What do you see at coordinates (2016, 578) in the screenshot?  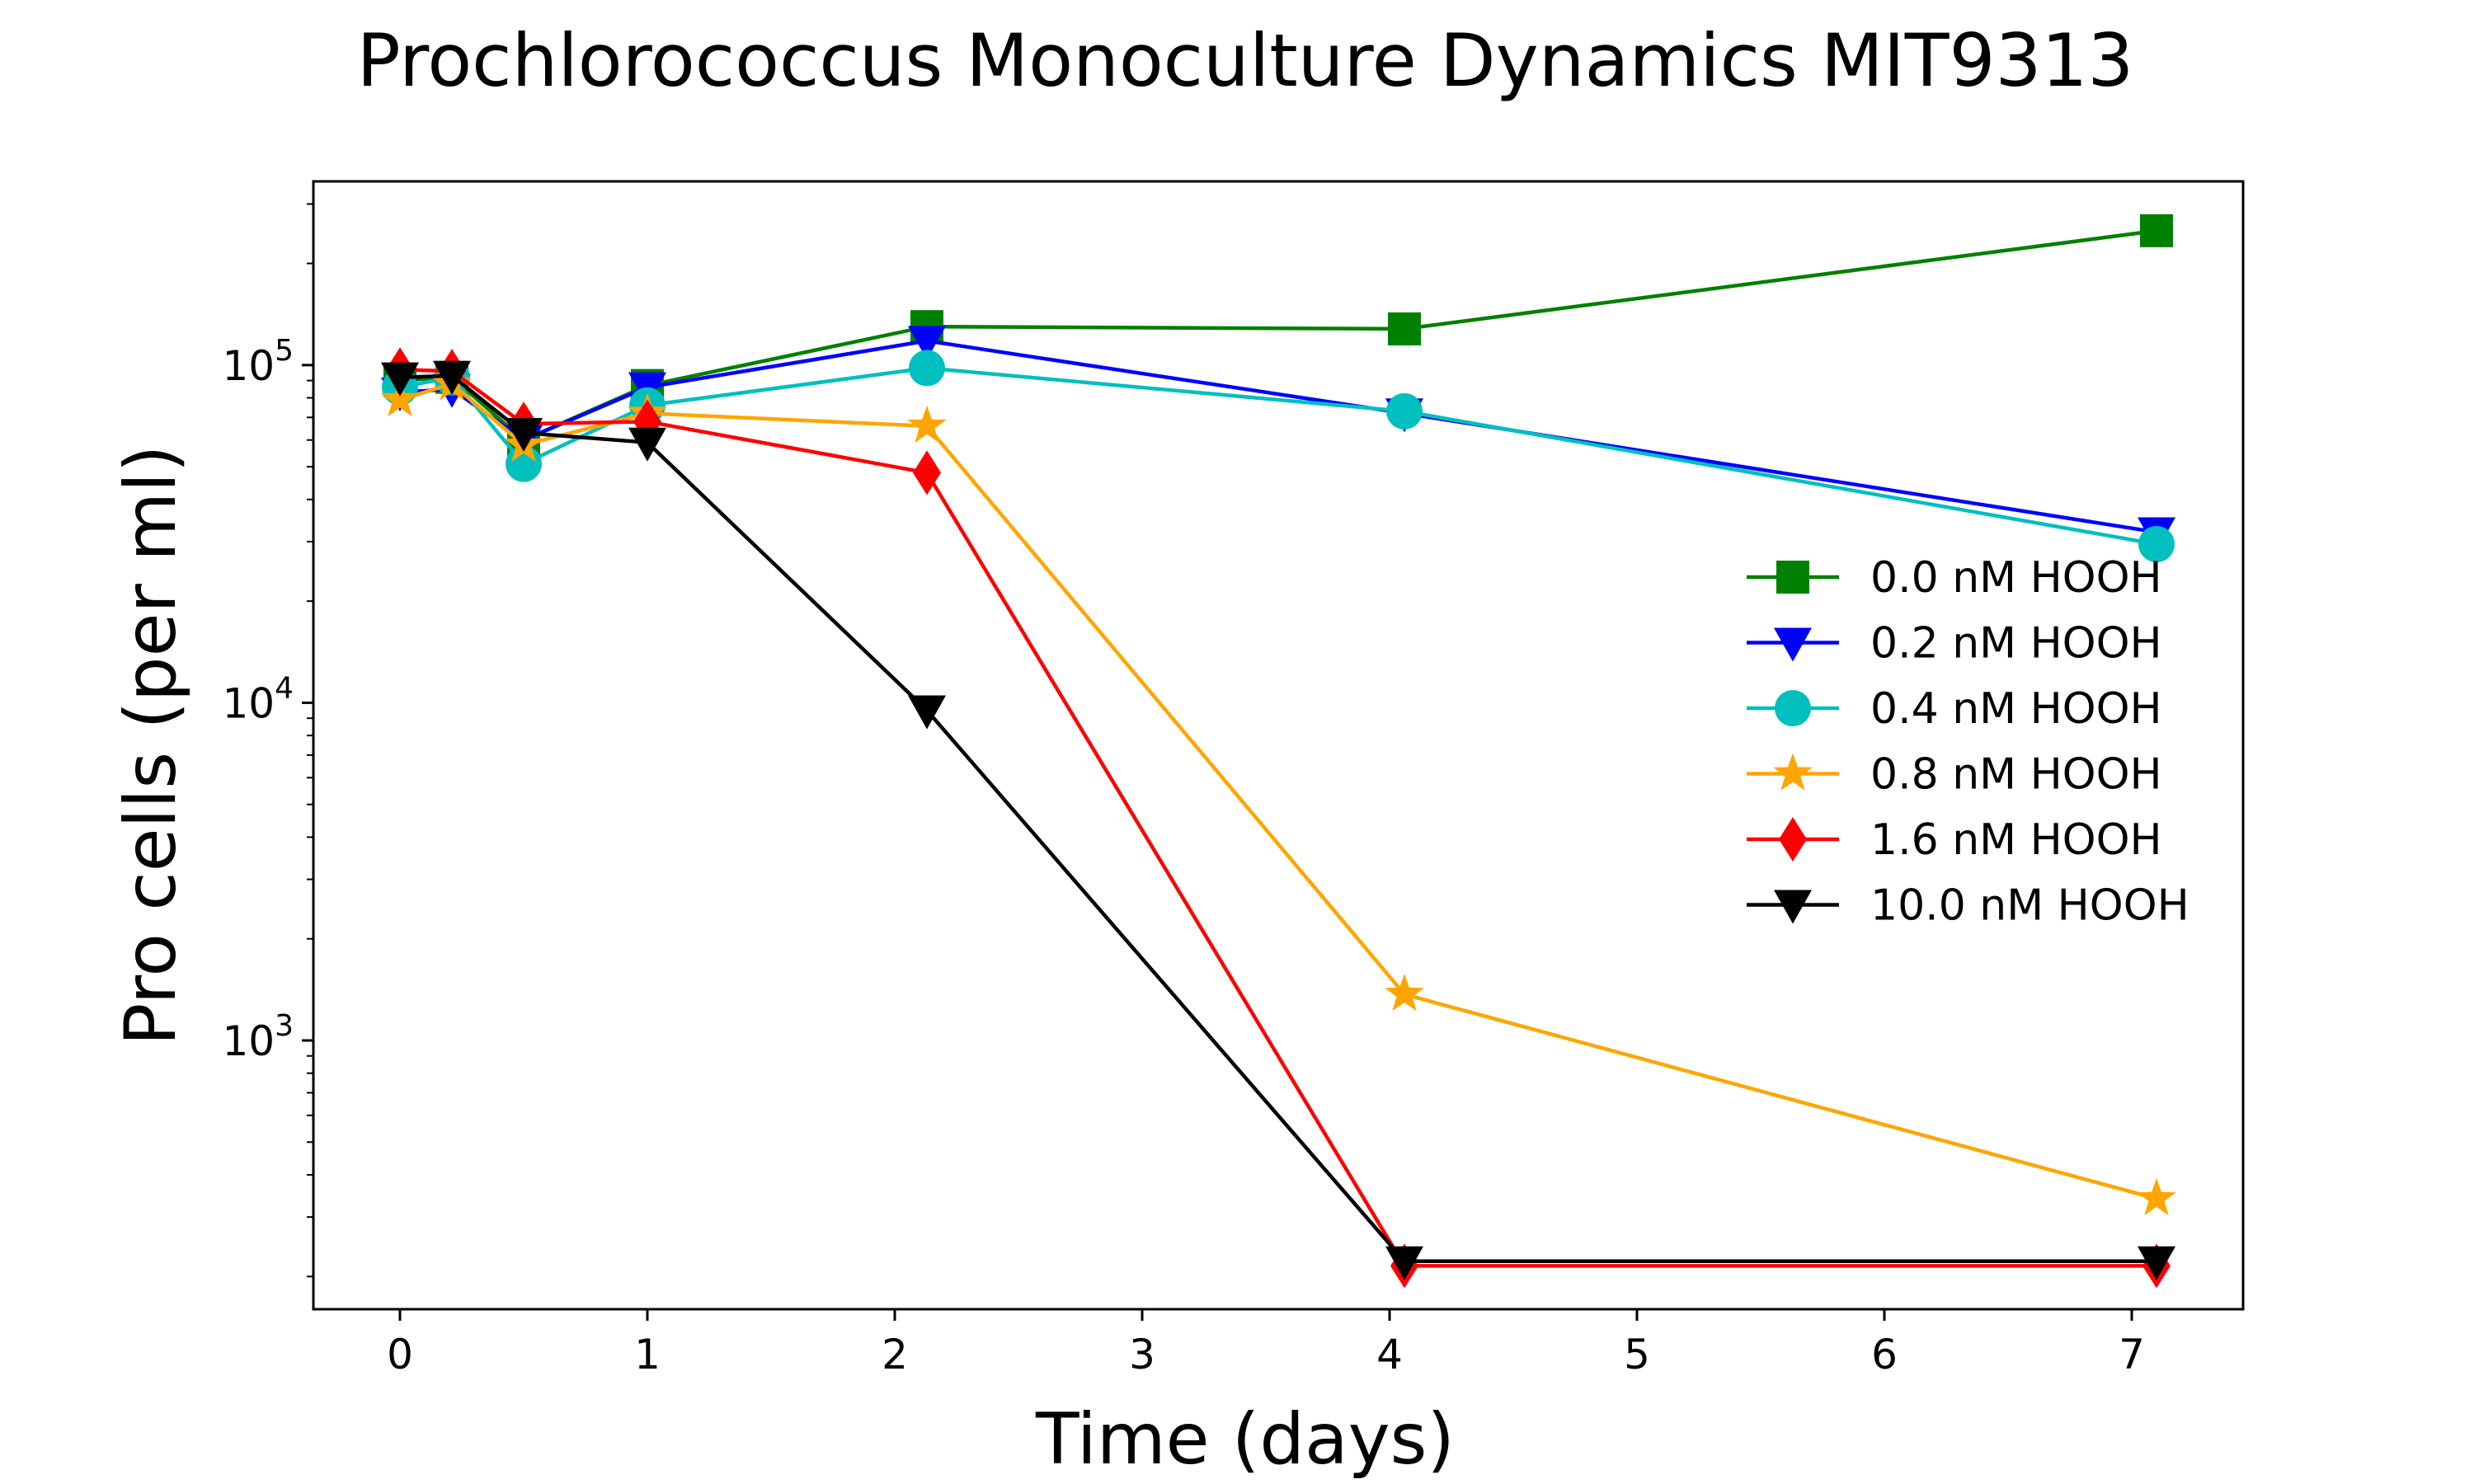 I see `legend-label: 0.0 nM HOOH` at bounding box center [2016, 578].